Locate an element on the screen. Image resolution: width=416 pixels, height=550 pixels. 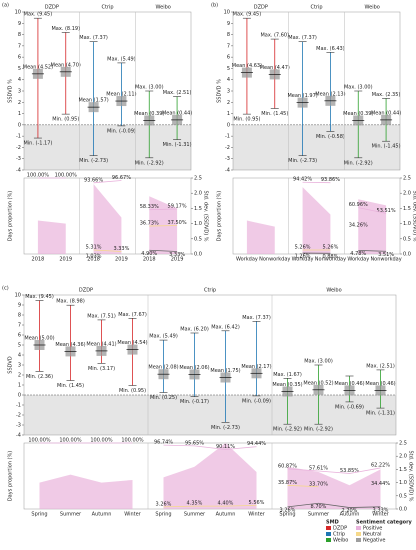
mean-label: Mean (0.44) is located at coordinates (386, 113).